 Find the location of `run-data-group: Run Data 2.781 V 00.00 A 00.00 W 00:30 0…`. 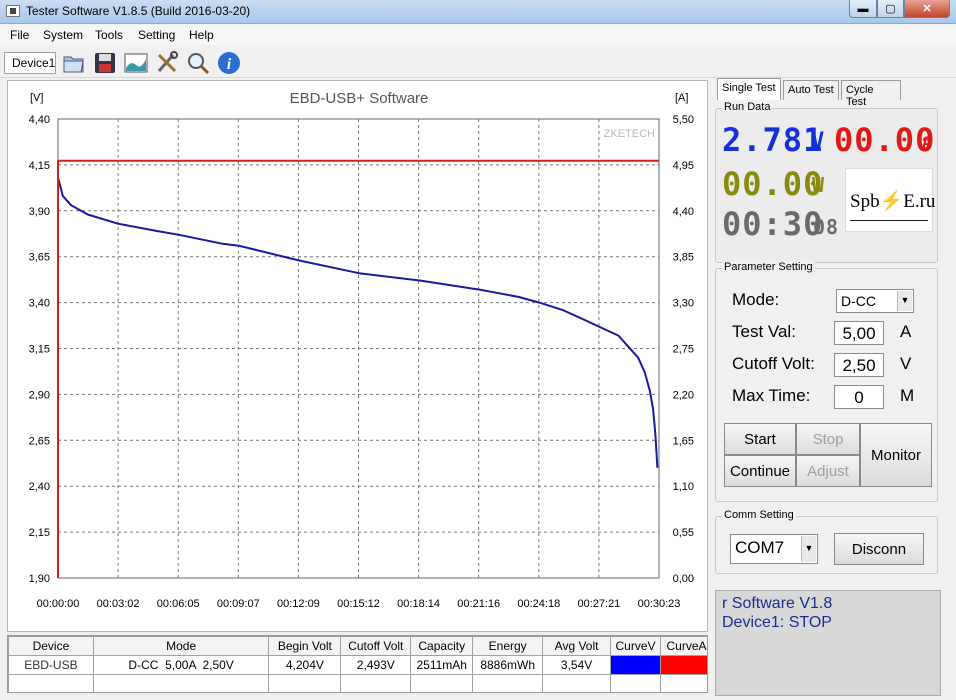

run-data-group: Run Data 2.781 V 00.00 A 00.00 W 00:30 0… is located at coordinates (826, 182).